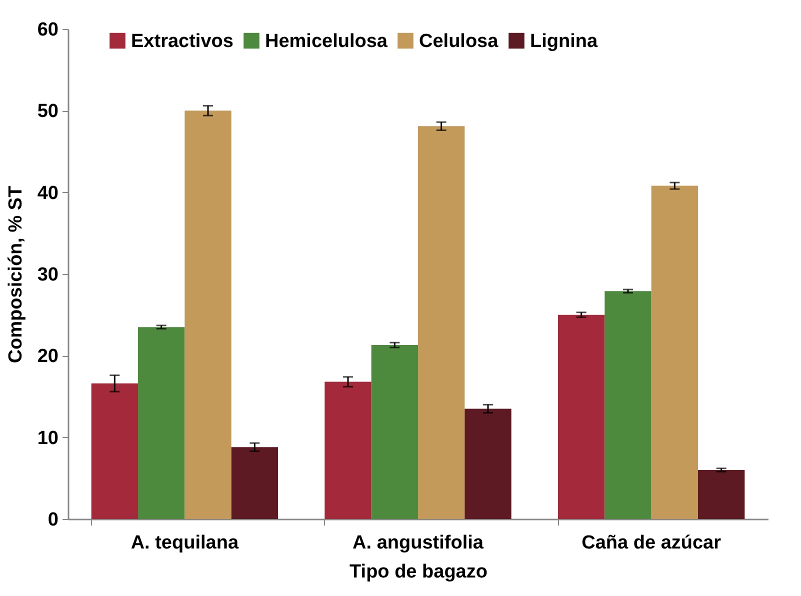 The width and height of the screenshot is (801, 596). What do you see at coordinates (47, 357) in the screenshot?
I see `y-tick-label: 20` at bounding box center [47, 357].